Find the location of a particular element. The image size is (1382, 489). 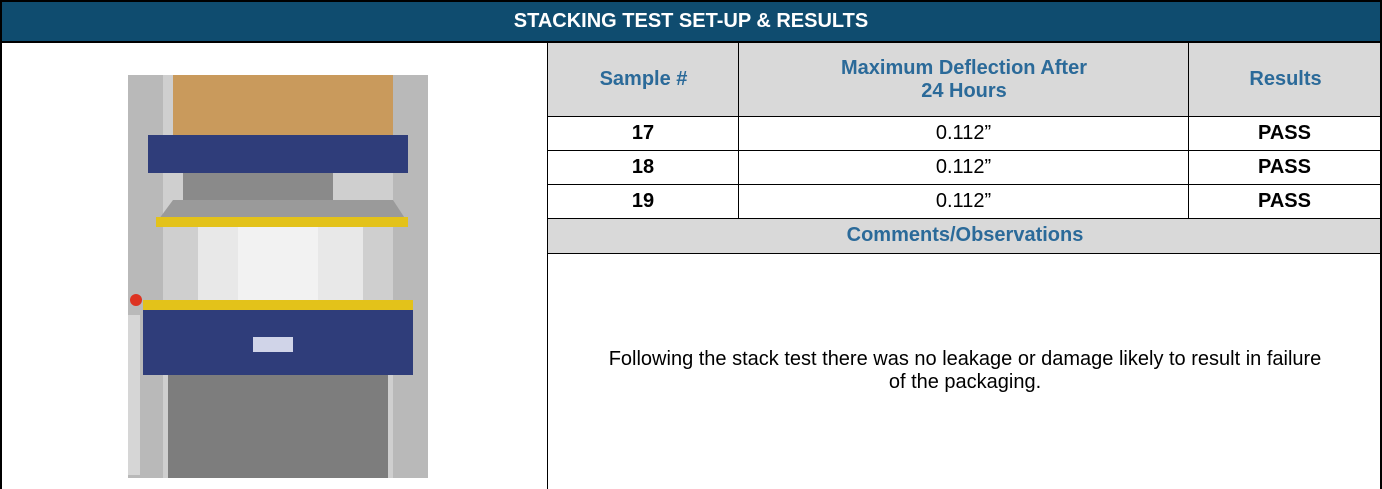

column-header: Sample # is located at coordinates (643, 79).